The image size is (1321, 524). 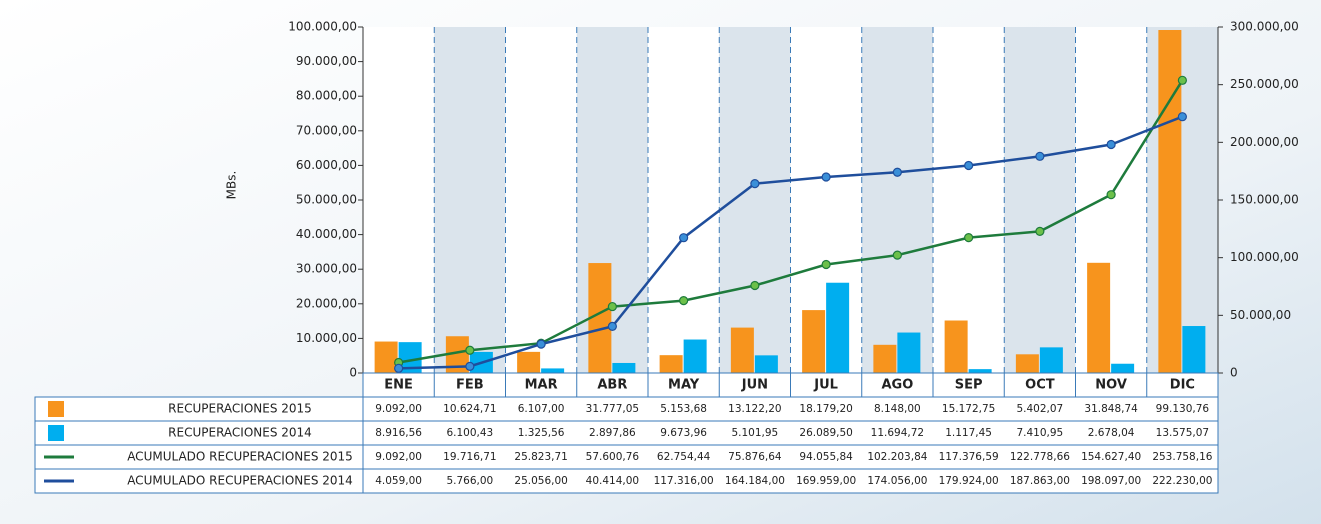 I want to click on table-cell: 31.848,74, so click(x=1111, y=409).